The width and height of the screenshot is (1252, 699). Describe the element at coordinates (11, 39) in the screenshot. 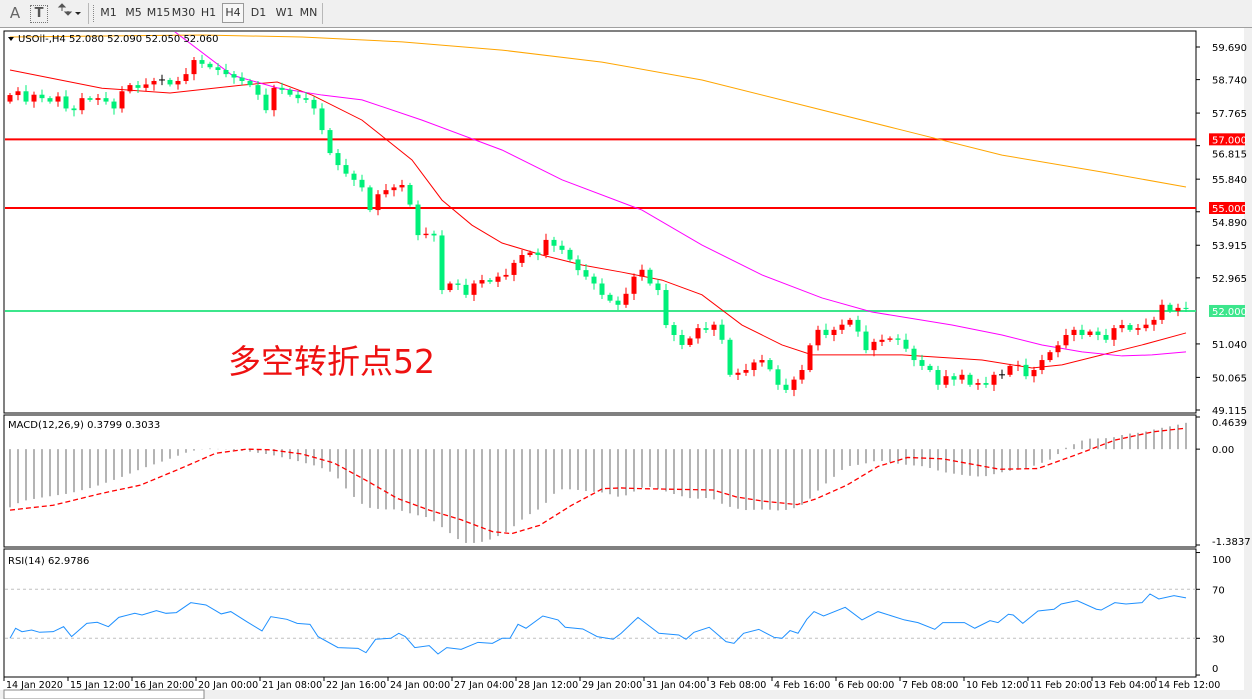

I see `dropdown-triangle-icon` at that location.